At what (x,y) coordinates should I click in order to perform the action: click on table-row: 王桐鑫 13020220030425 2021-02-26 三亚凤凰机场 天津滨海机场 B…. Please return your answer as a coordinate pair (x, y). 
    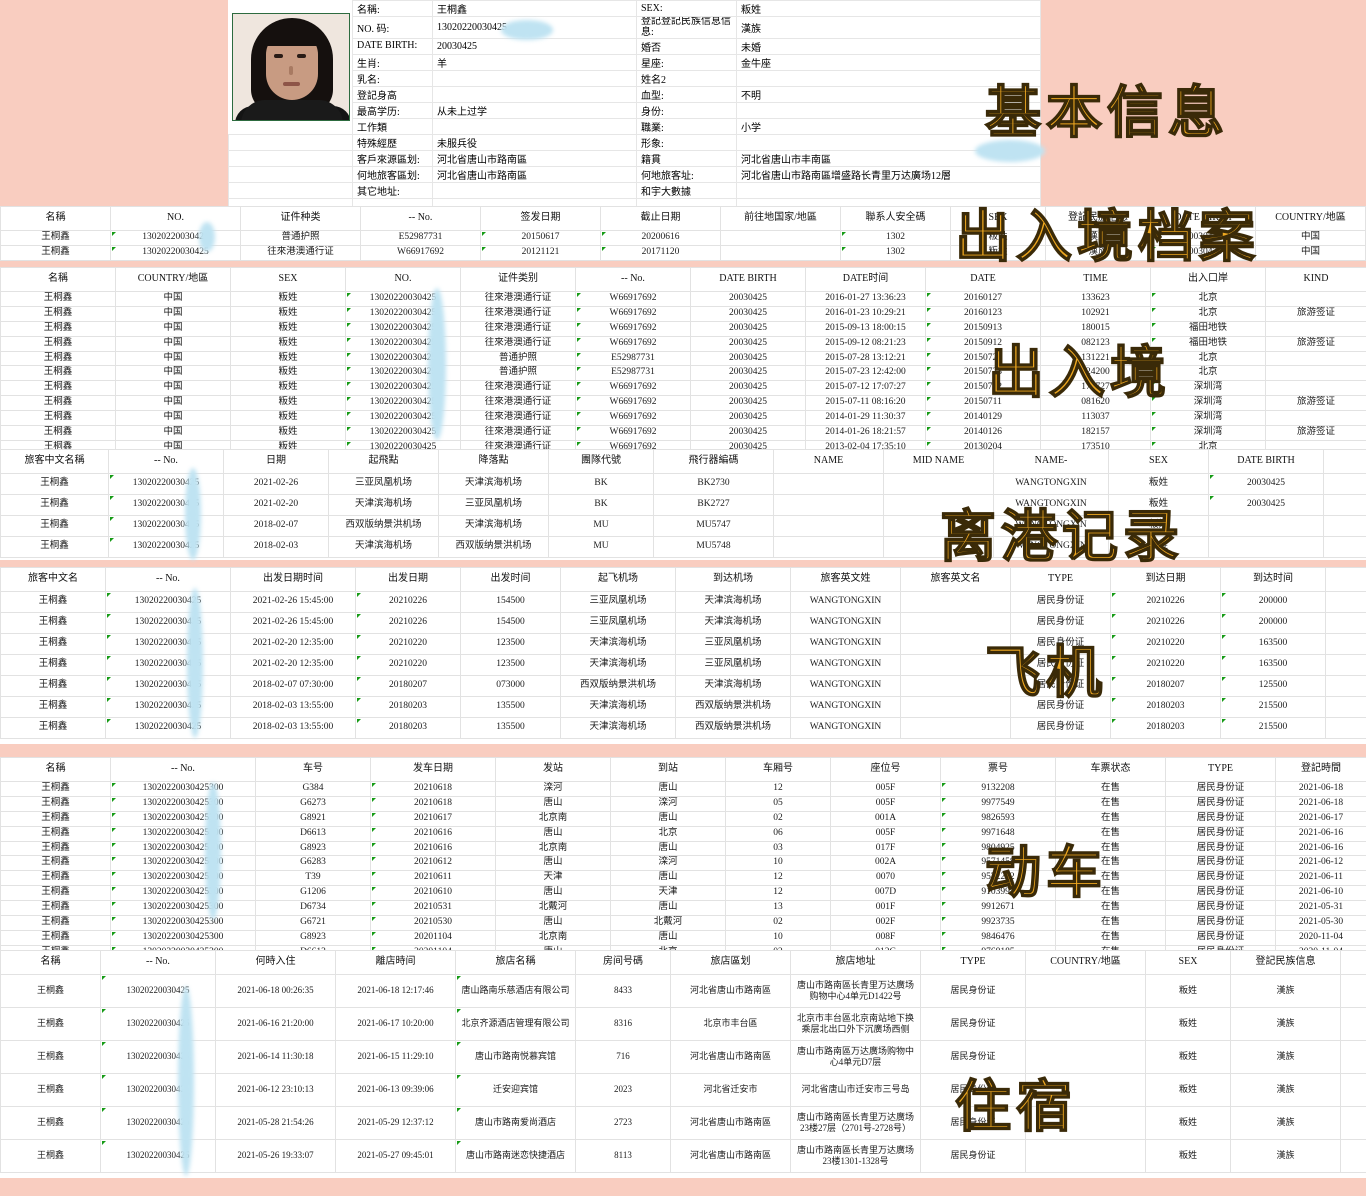
    Looking at the image, I should click on (683, 484).